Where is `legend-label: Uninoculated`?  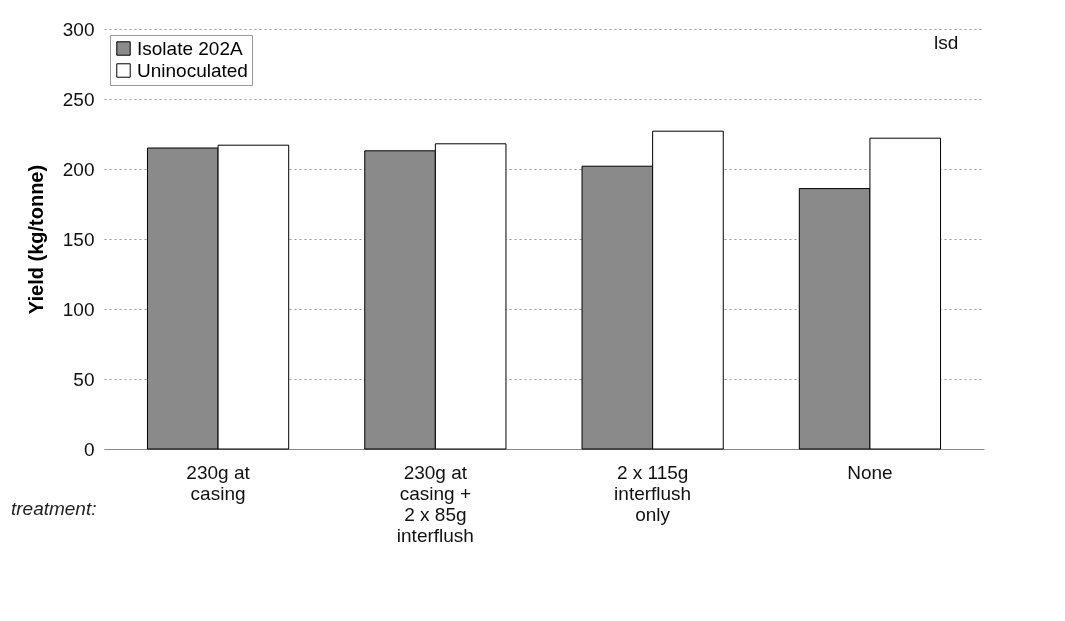 legend-label: Uninoculated is located at coordinates (192, 70).